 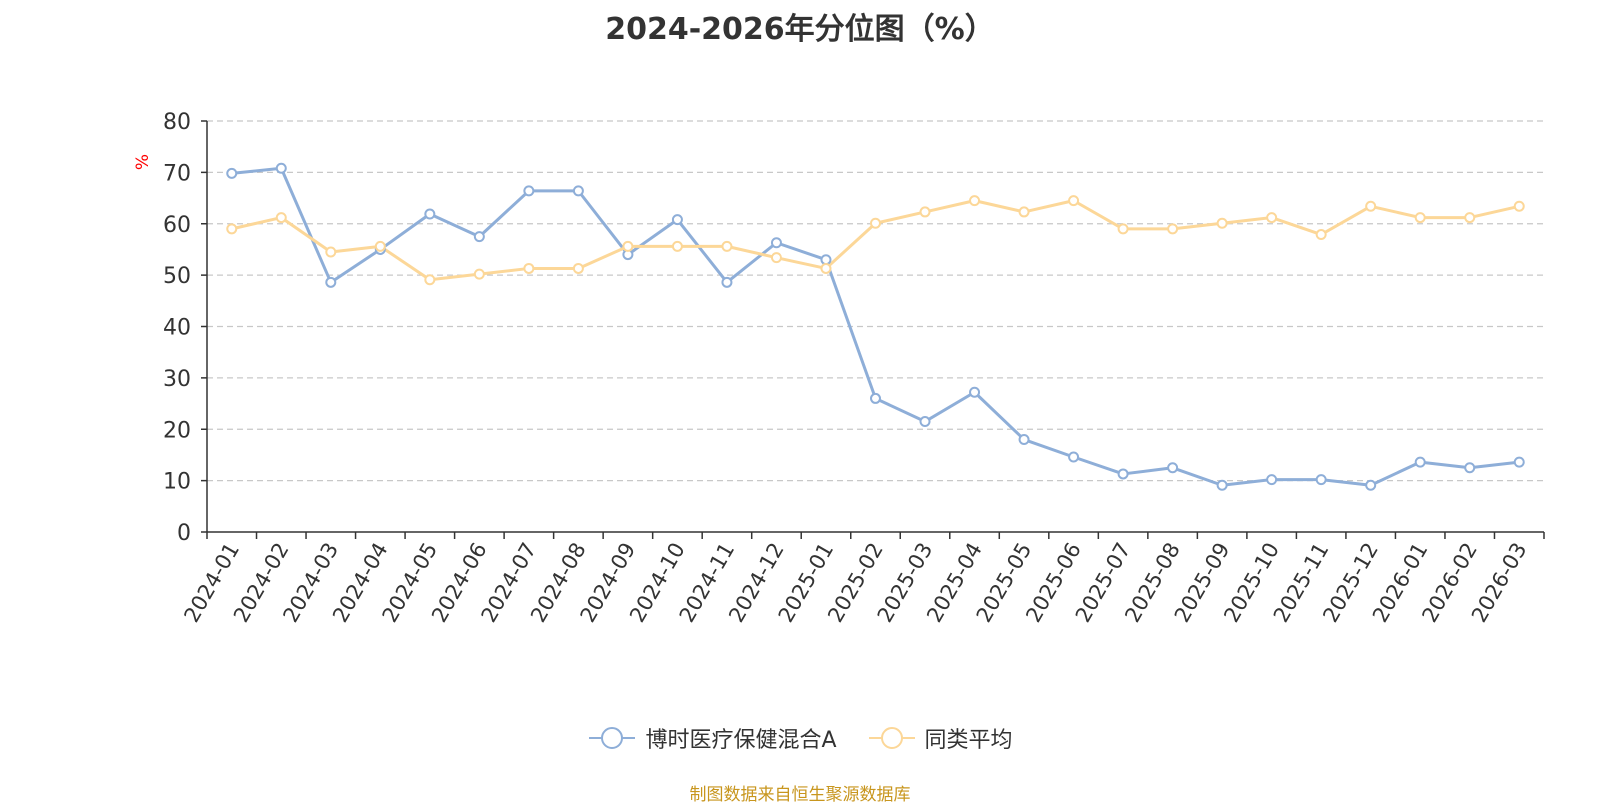 I want to click on legend-label-series-1: 博时医疗保健混合A, so click(x=741, y=740).